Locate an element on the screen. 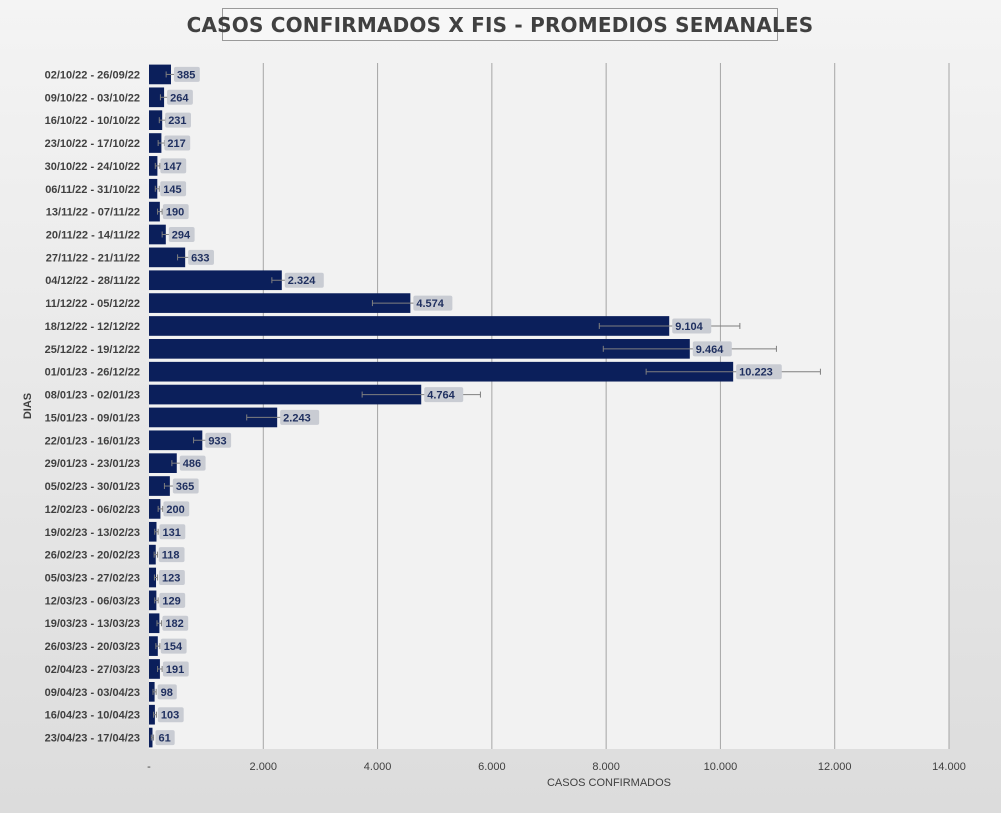  data-label: 200 is located at coordinates (175, 510).